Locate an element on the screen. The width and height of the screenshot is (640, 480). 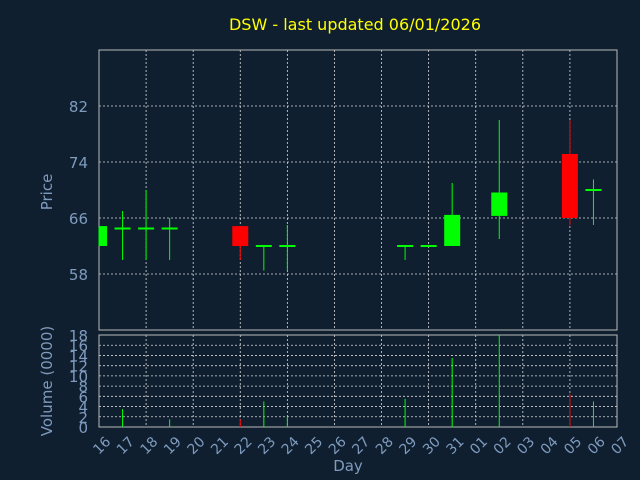
x-tick-label: 30 is located at coordinates (432, 446).